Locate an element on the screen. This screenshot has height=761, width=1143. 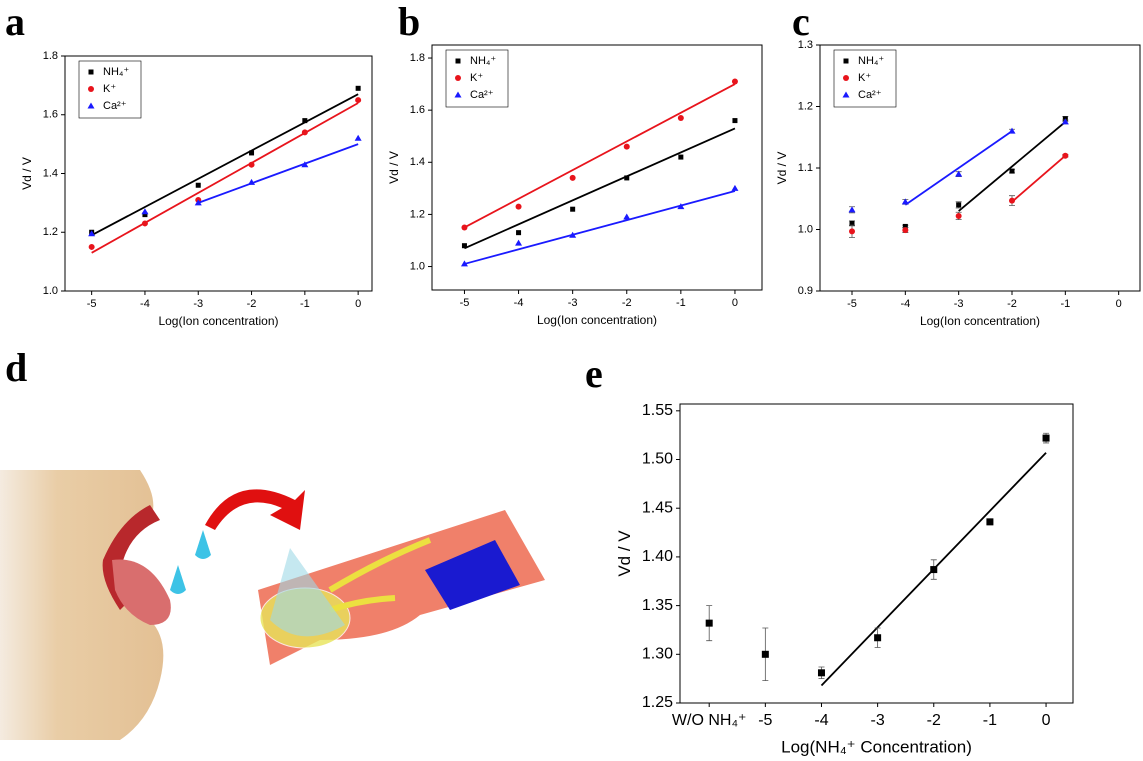
droplet is located at coordinates (203, 544).